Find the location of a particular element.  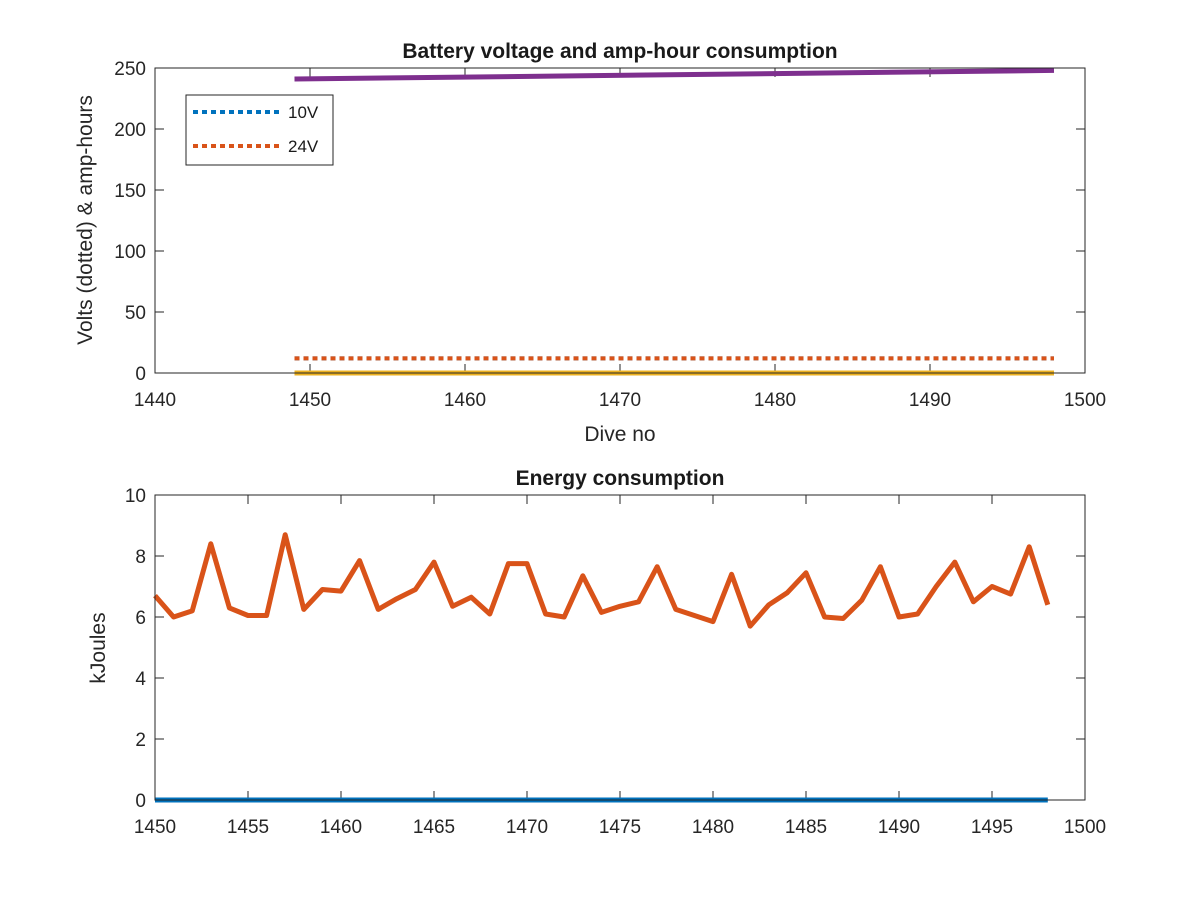

top-chart-legend: 10V 24V is located at coordinates (259, 130).